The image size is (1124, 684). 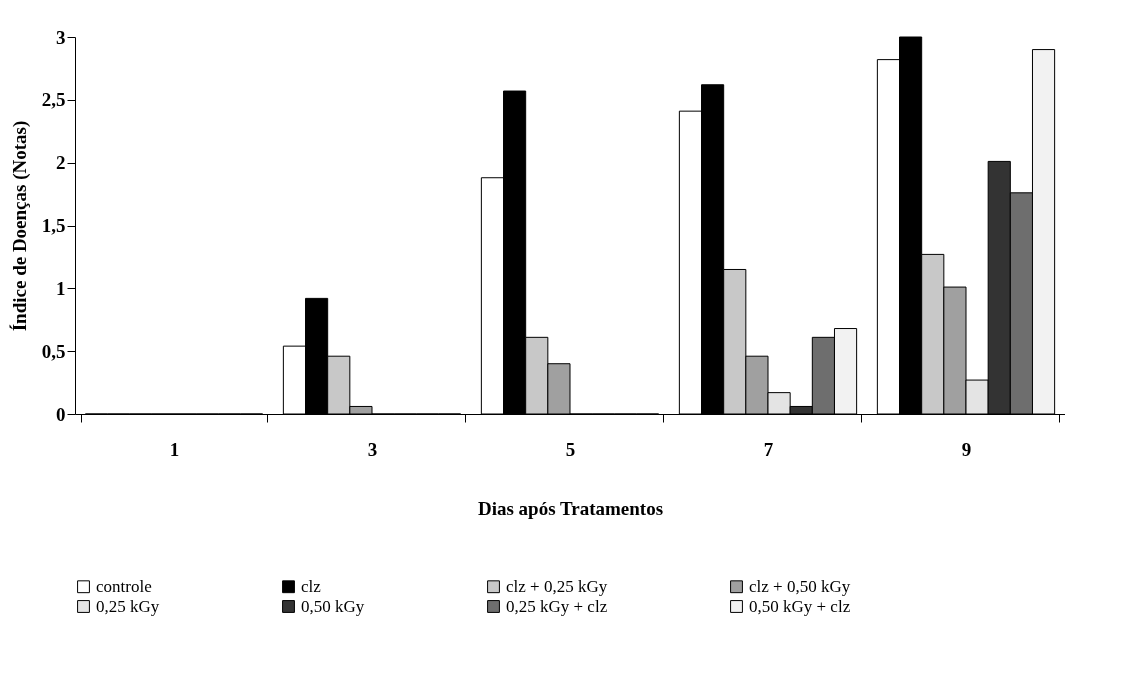 What do you see at coordinates (53, 225) in the screenshot?
I see `y-tick-label: 1,5` at bounding box center [53, 225].